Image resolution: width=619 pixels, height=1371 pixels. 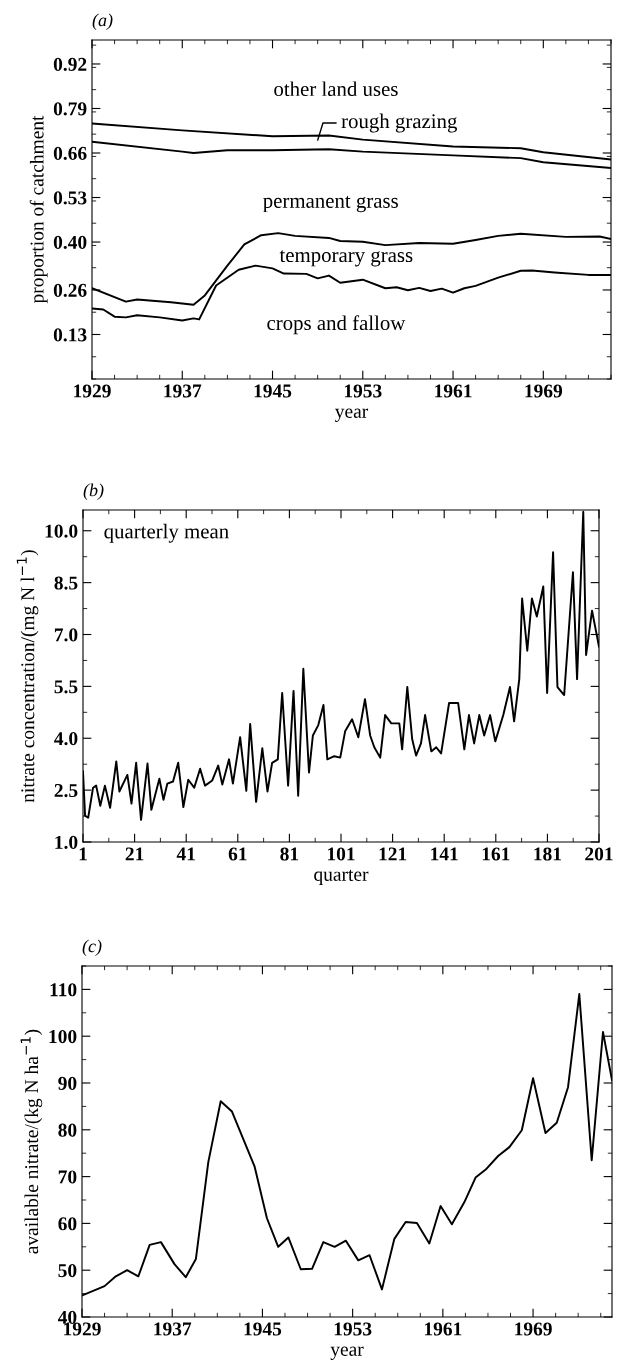 I want to click on y-tick-label: 7.0, so click(x=66, y=635).